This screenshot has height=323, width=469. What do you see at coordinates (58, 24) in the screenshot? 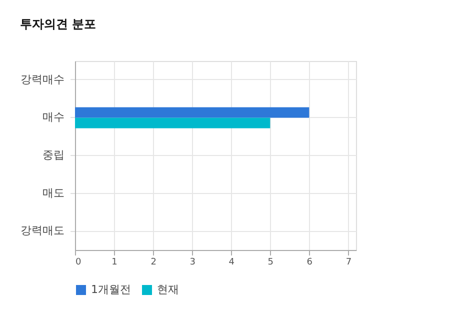
I see `chart-title: 투자의견 분포` at bounding box center [58, 24].